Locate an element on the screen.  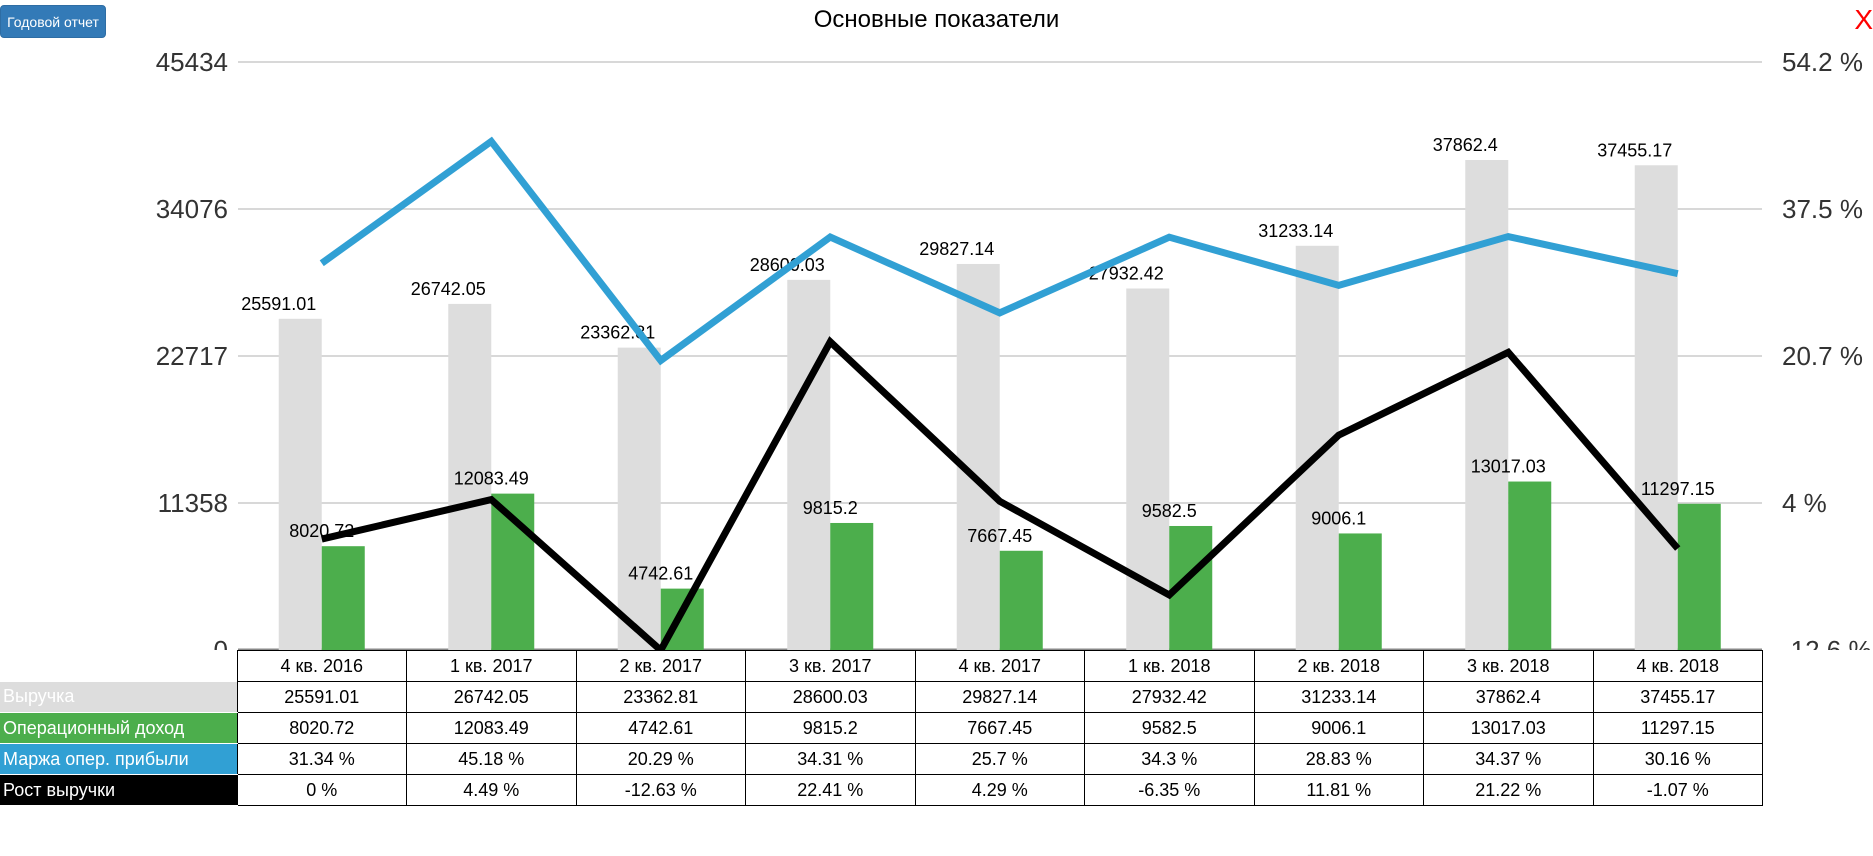
revenue-data-label: 25591.01 is located at coordinates (278, 304).